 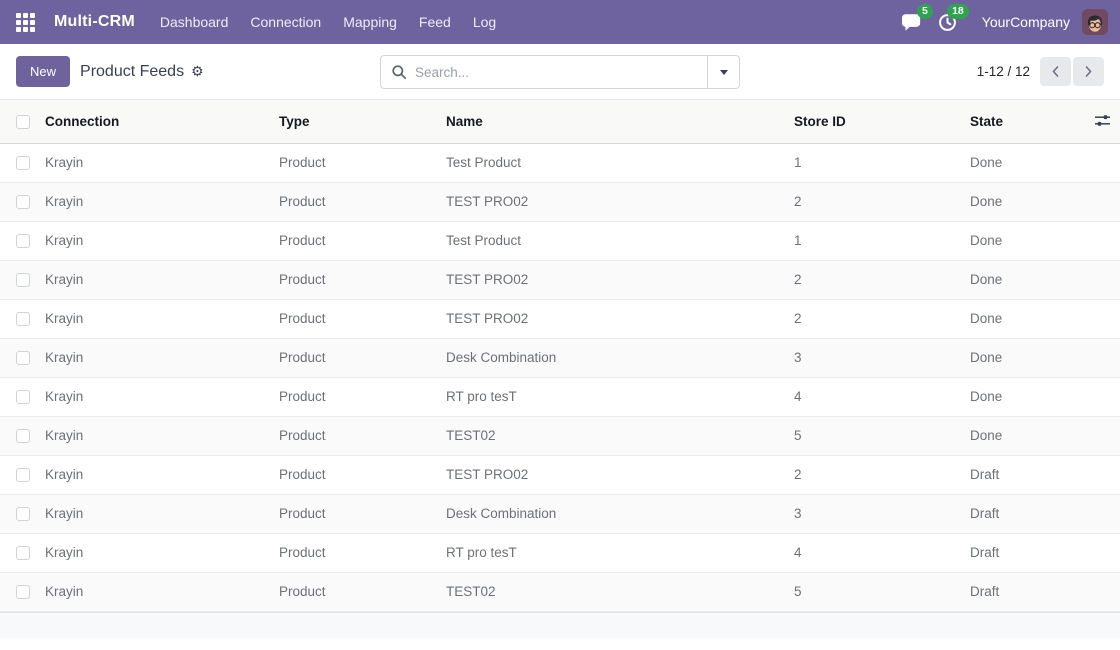 What do you see at coordinates (561, 72) in the screenshot?
I see `search-input` at bounding box center [561, 72].